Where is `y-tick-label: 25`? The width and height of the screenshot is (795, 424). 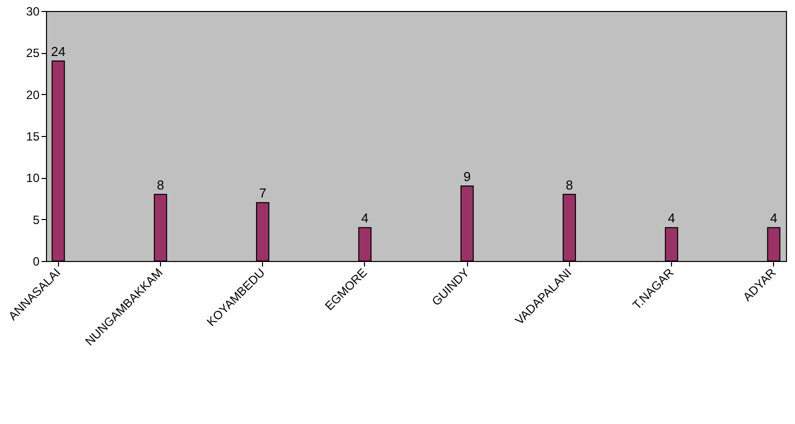
y-tick-label: 25 is located at coordinates (33, 53).